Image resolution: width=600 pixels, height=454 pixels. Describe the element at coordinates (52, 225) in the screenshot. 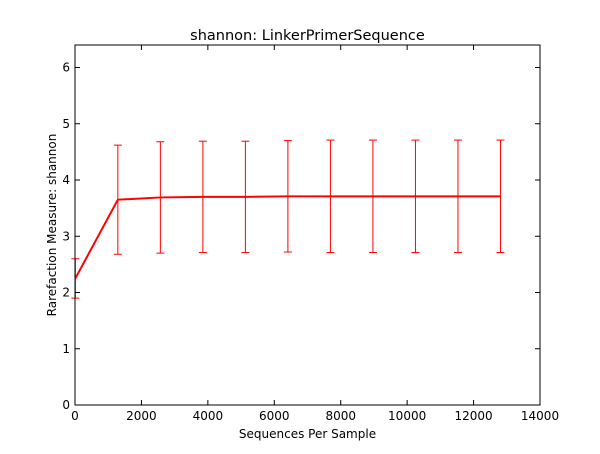

I see `y-axis-label: Rarefaction Measure: shannon` at that location.